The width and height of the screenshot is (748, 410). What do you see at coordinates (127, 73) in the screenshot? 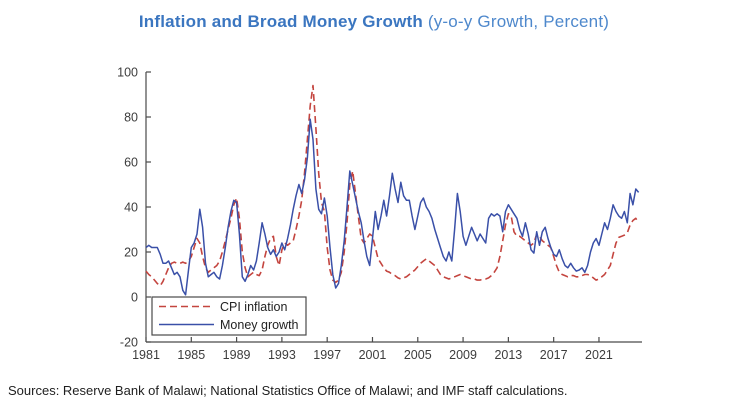
I see `y-tick-label: 100` at bounding box center [127, 73].